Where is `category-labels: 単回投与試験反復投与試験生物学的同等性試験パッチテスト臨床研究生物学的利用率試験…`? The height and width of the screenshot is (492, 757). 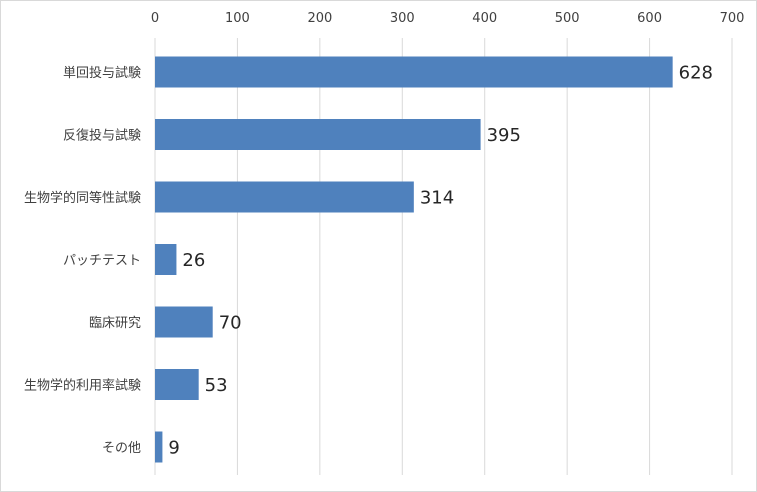
category-labels: 単回投与試験反復投与試験生物学的同等性試験パッチテスト臨床研究生物学的利用率試験… is located at coordinates (82, 260).